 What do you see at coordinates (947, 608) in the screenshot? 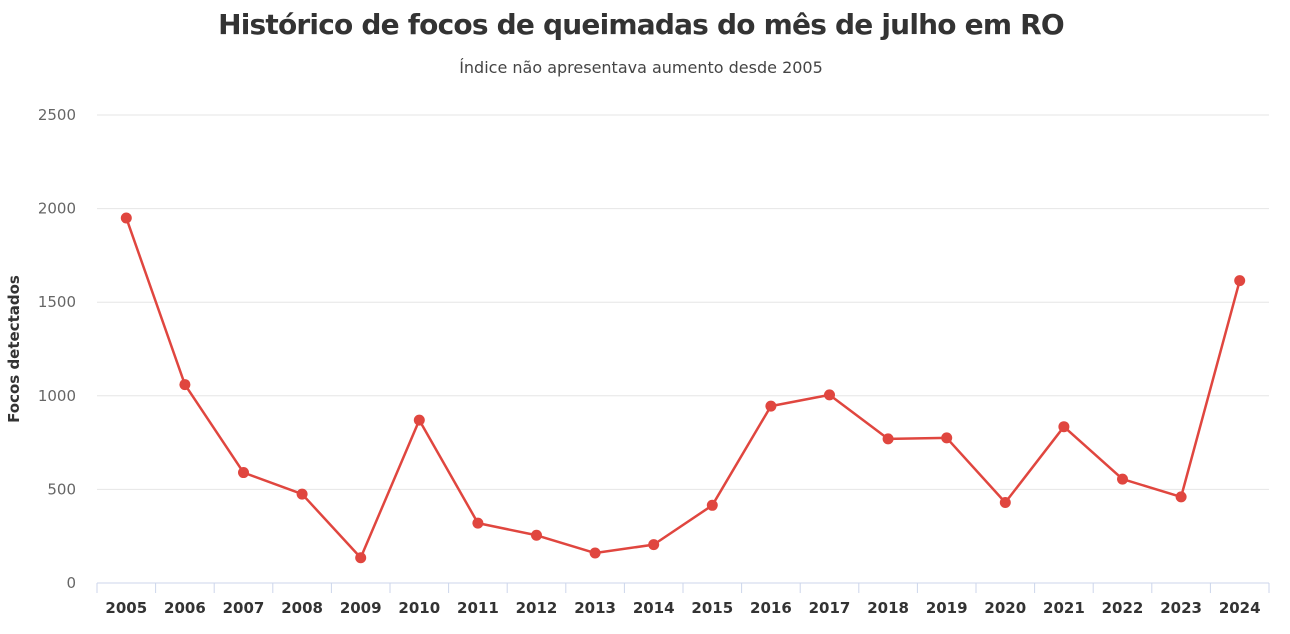
I see `x-tick-label: 2019` at bounding box center [947, 608].